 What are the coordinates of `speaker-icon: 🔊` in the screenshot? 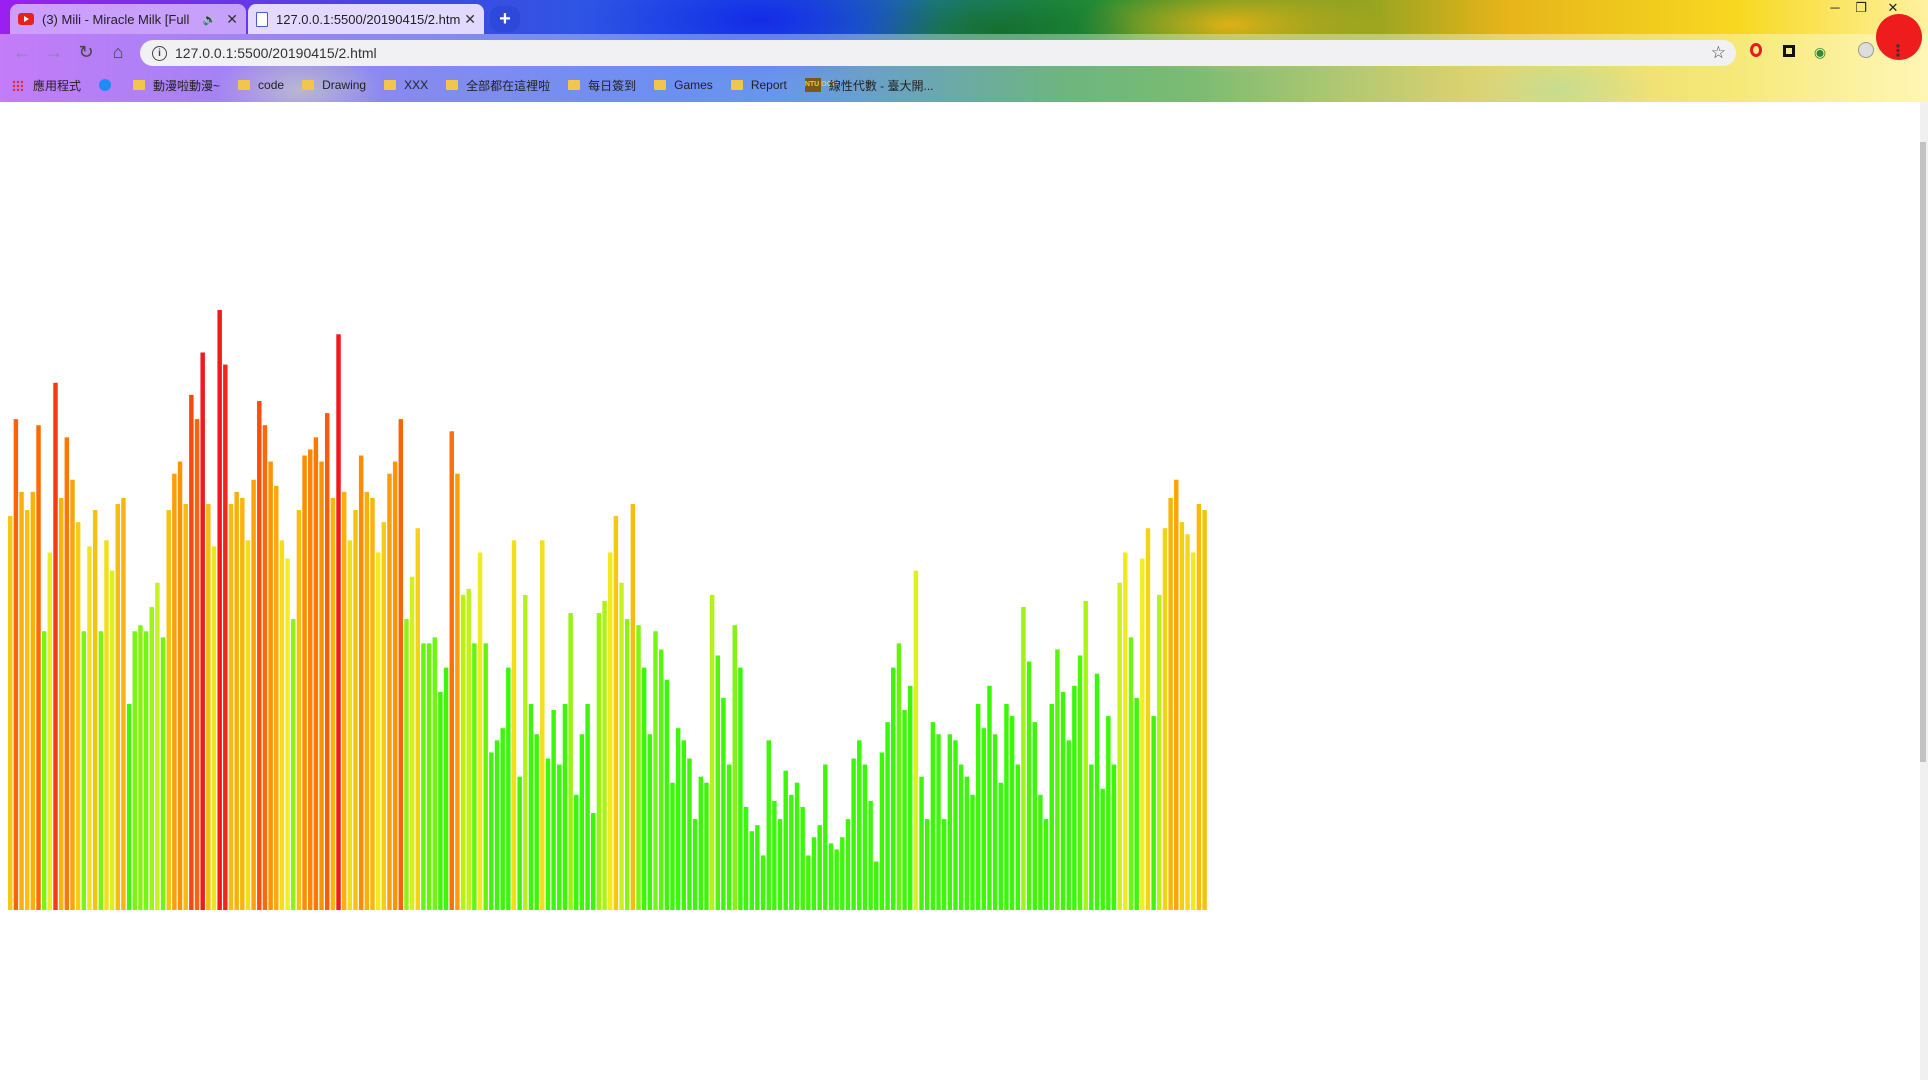 It's located at (209, 19).